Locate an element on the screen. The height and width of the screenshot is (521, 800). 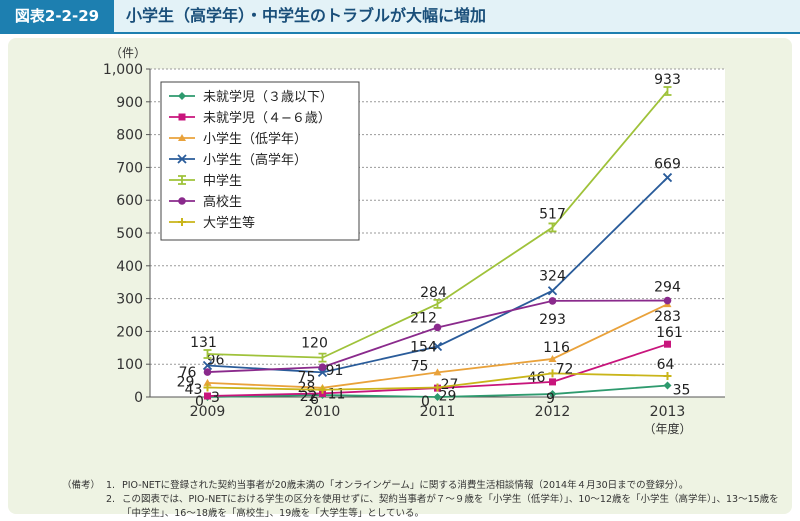
y-tick-label: 0 is located at coordinates (138, 398).